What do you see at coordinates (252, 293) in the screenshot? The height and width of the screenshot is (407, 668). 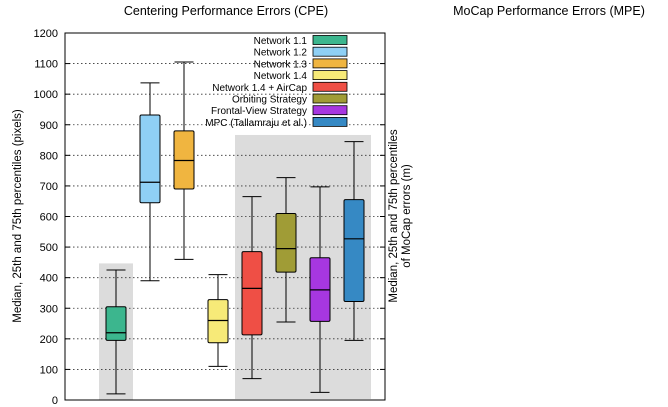 I see `box-network-1-4-aircap` at bounding box center [252, 293].